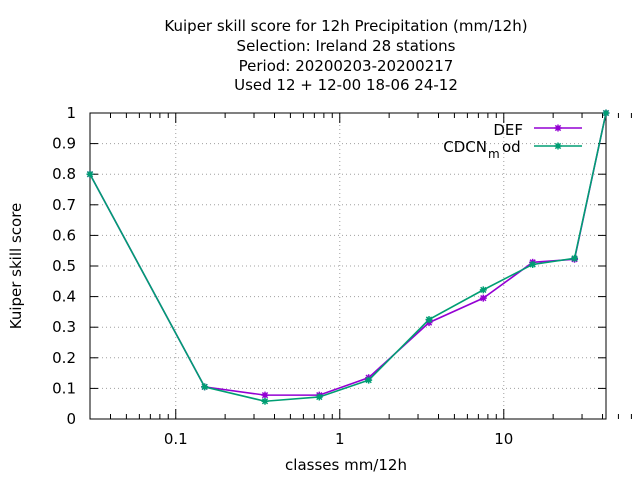 This screenshot has width=640, height=480. I want to click on x-tick-label: 1, so click(340, 439).